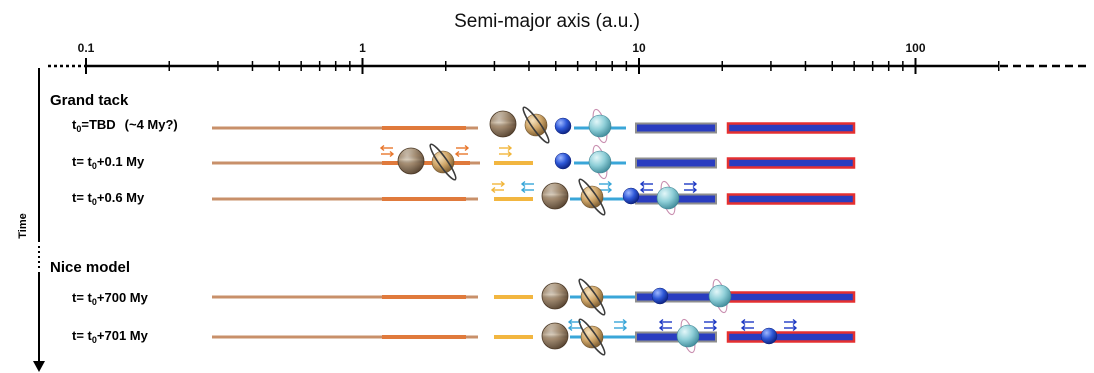  I want to click on time-axis-label: Time, so click(23, 225).